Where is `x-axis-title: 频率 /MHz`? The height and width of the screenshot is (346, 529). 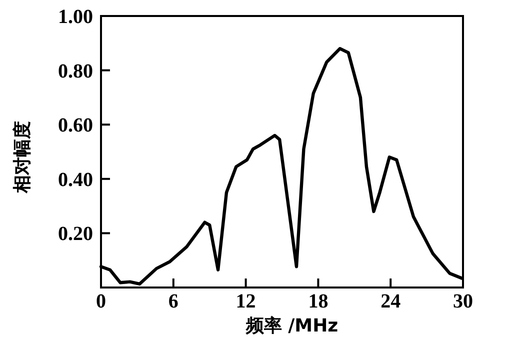
x-axis-title: 频率 /MHz is located at coordinates (291, 326).